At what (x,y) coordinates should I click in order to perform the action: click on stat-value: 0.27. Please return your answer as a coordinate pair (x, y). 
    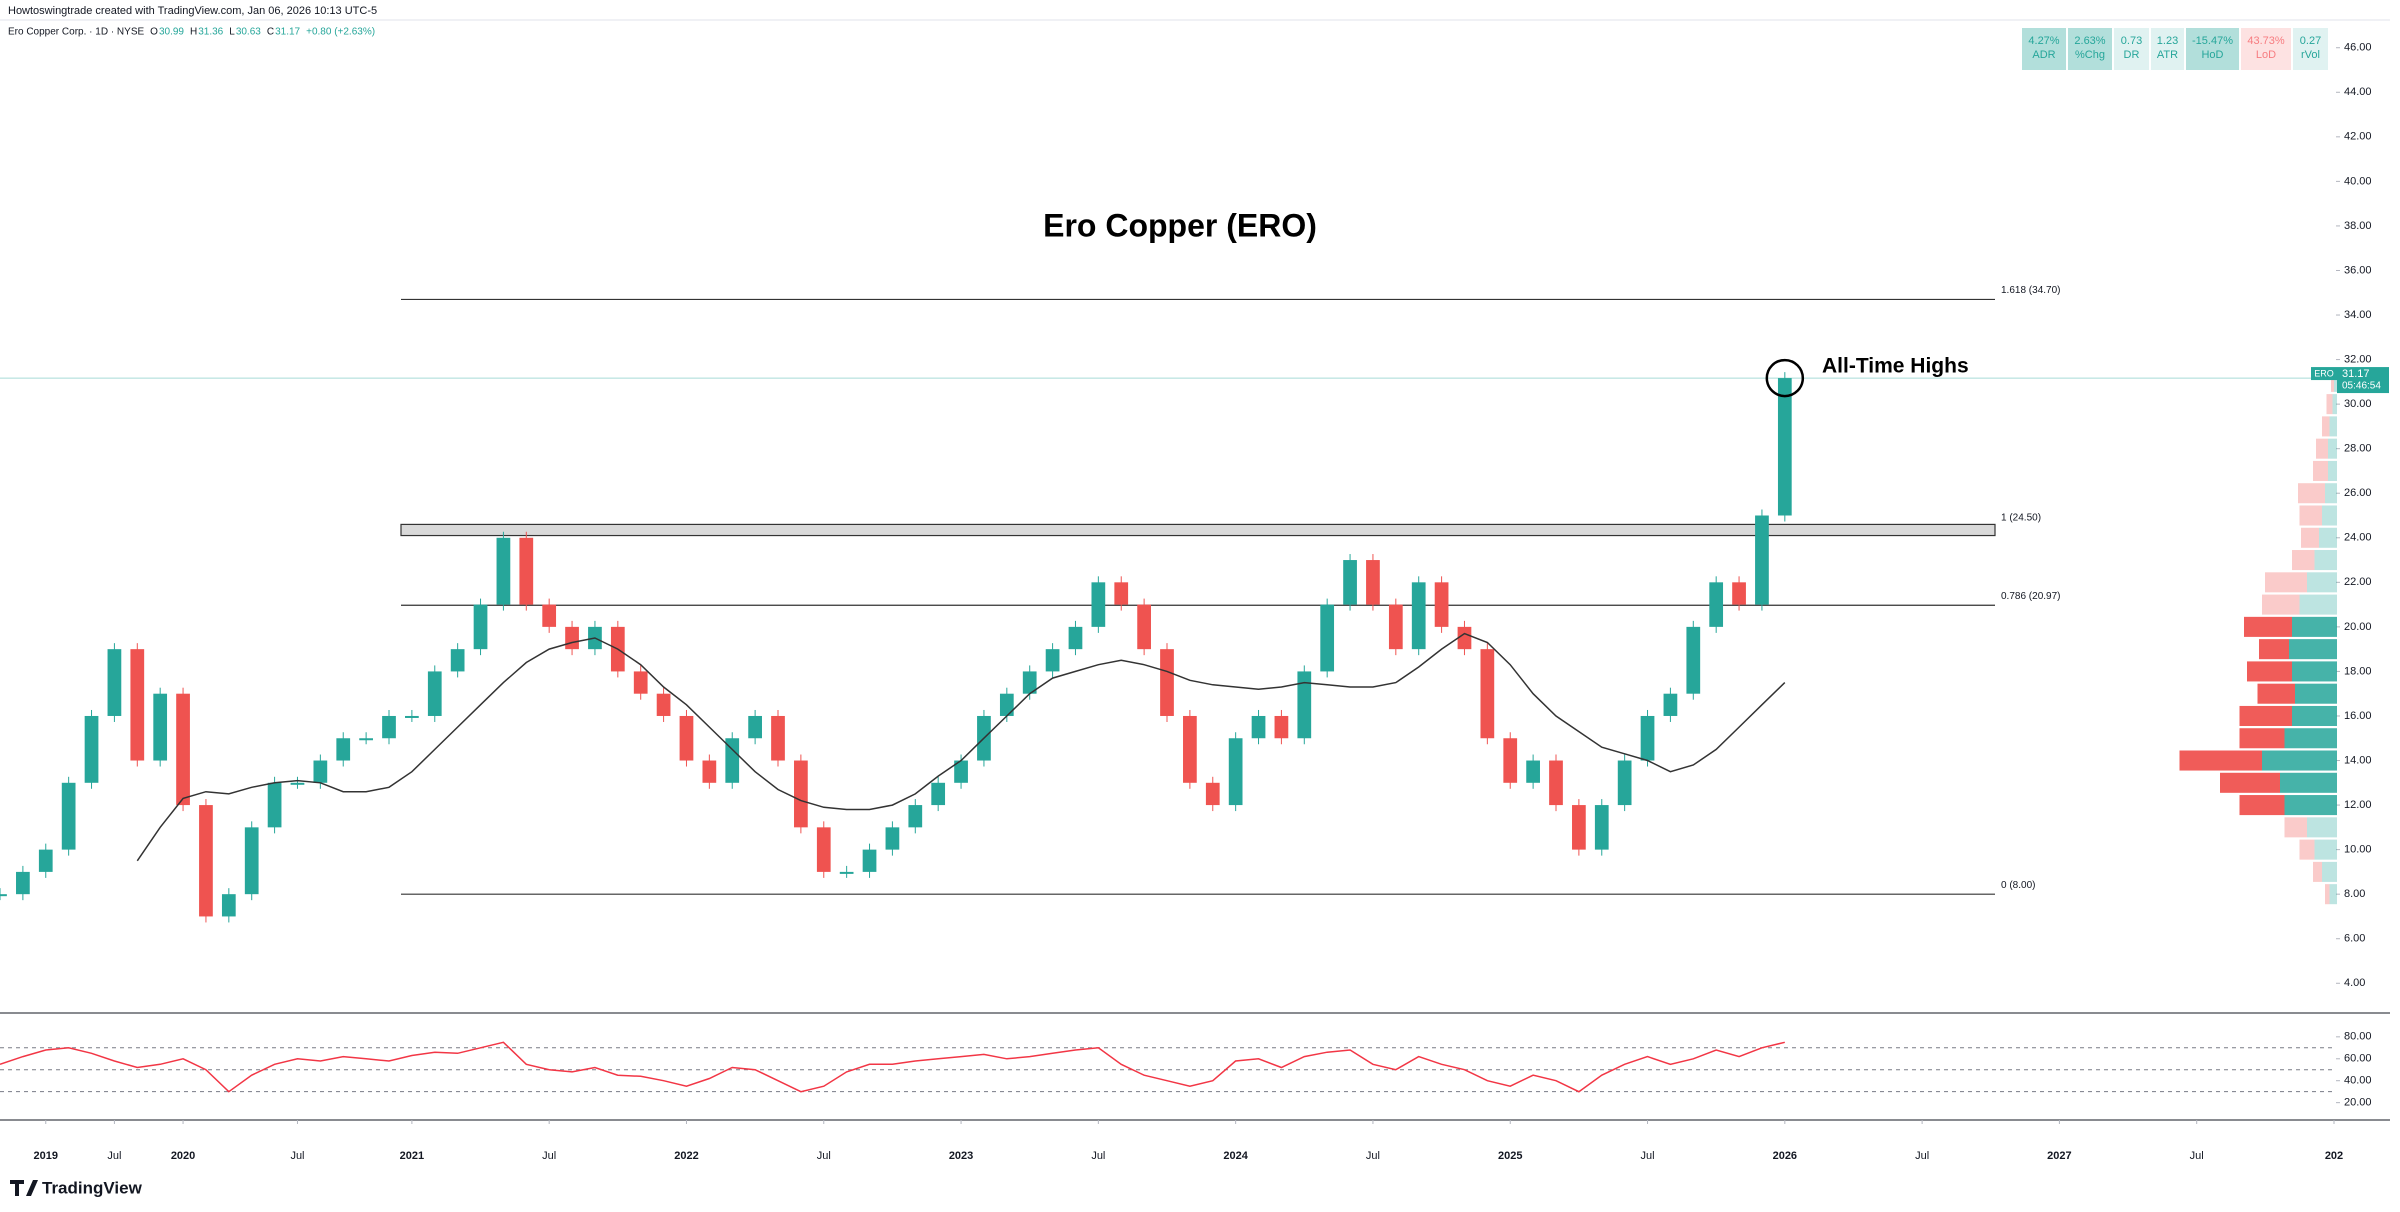
    Looking at the image, I should click on (2310, 41).